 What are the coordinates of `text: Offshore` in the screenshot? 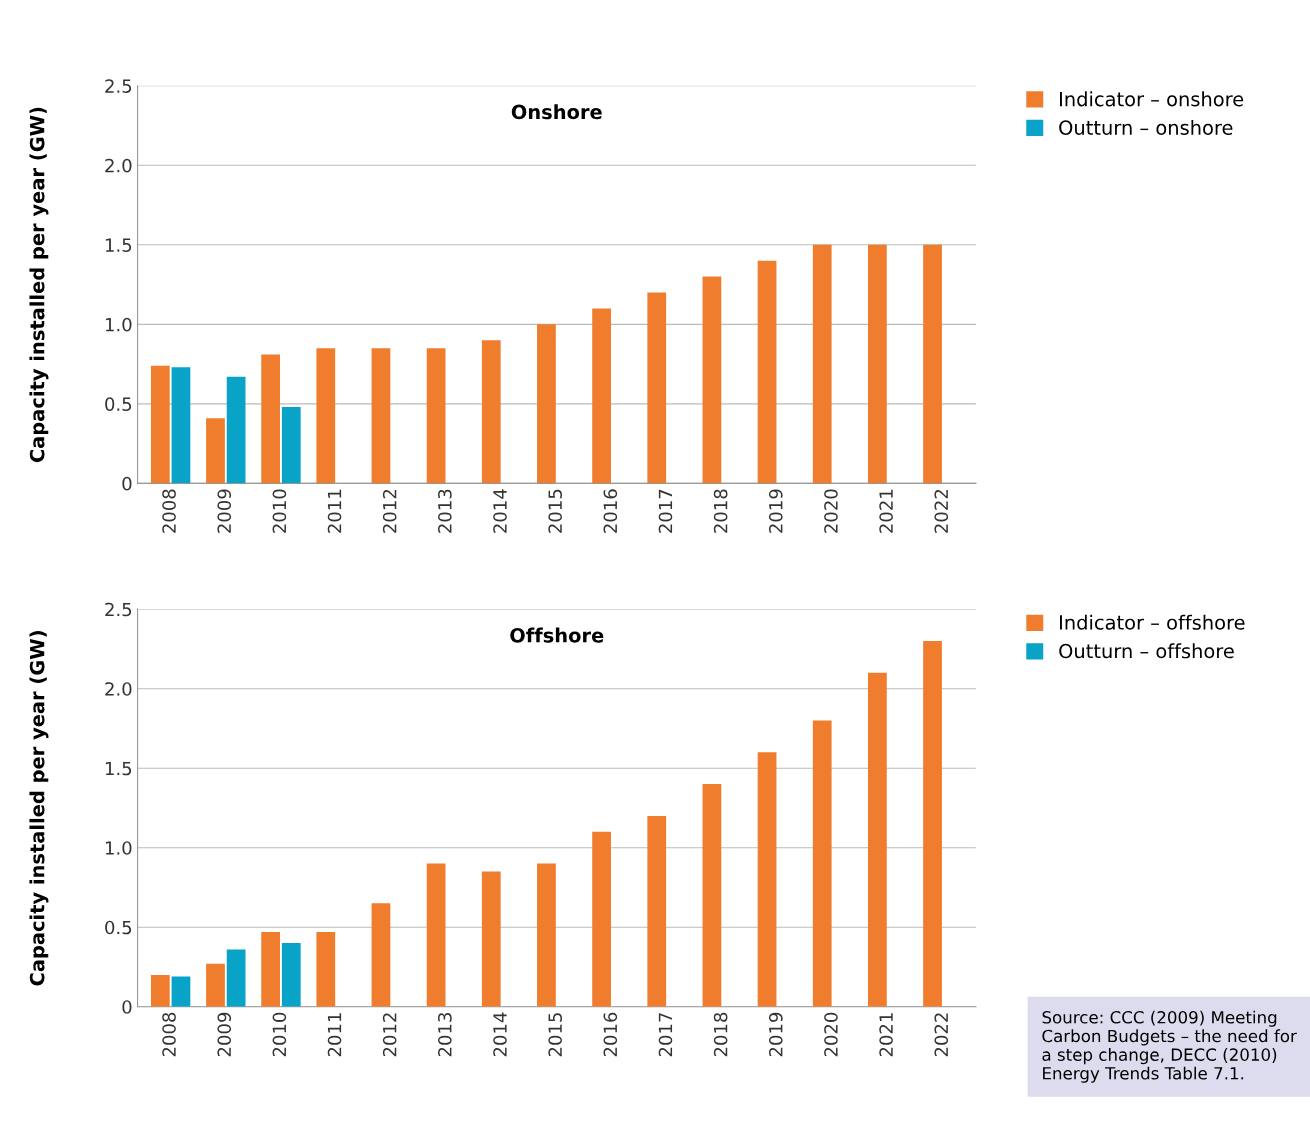 It's located at (557, 635).